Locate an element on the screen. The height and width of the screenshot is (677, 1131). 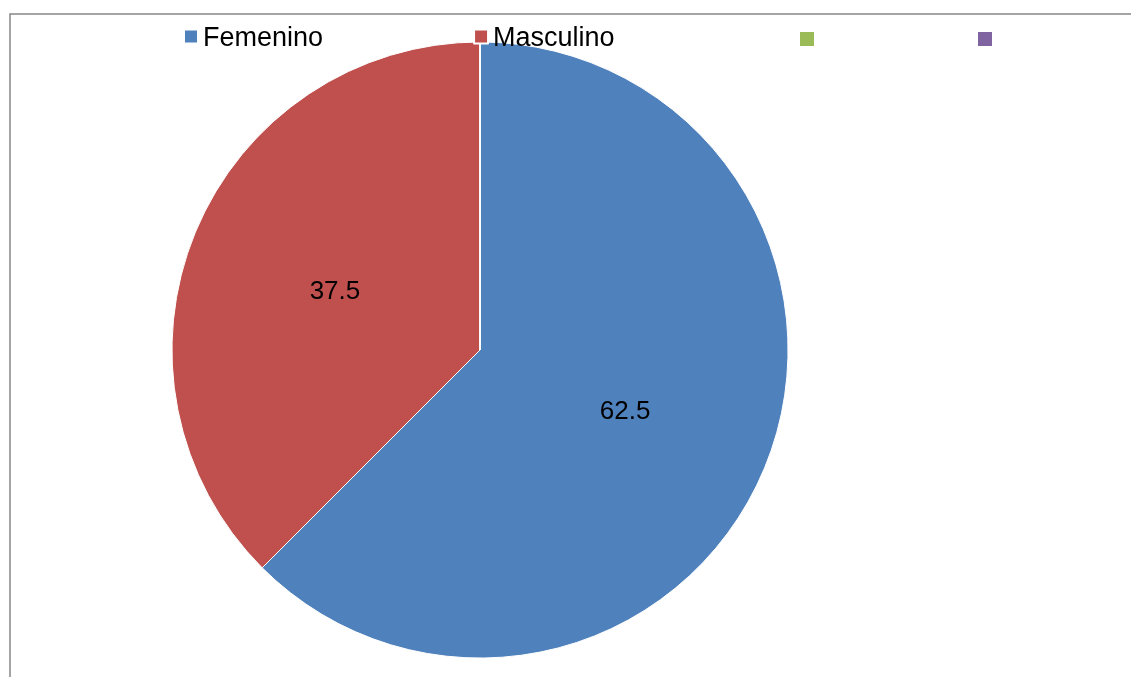
legend-label: Femenino is located at coordinates (263, 36).